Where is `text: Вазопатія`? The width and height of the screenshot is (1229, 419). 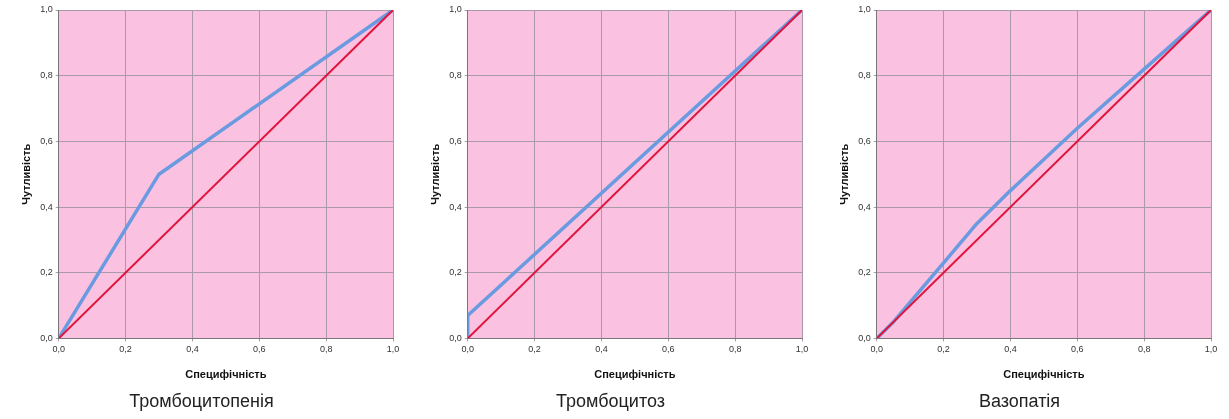
text: Вазопатія is located at coordinates (1019, 401).